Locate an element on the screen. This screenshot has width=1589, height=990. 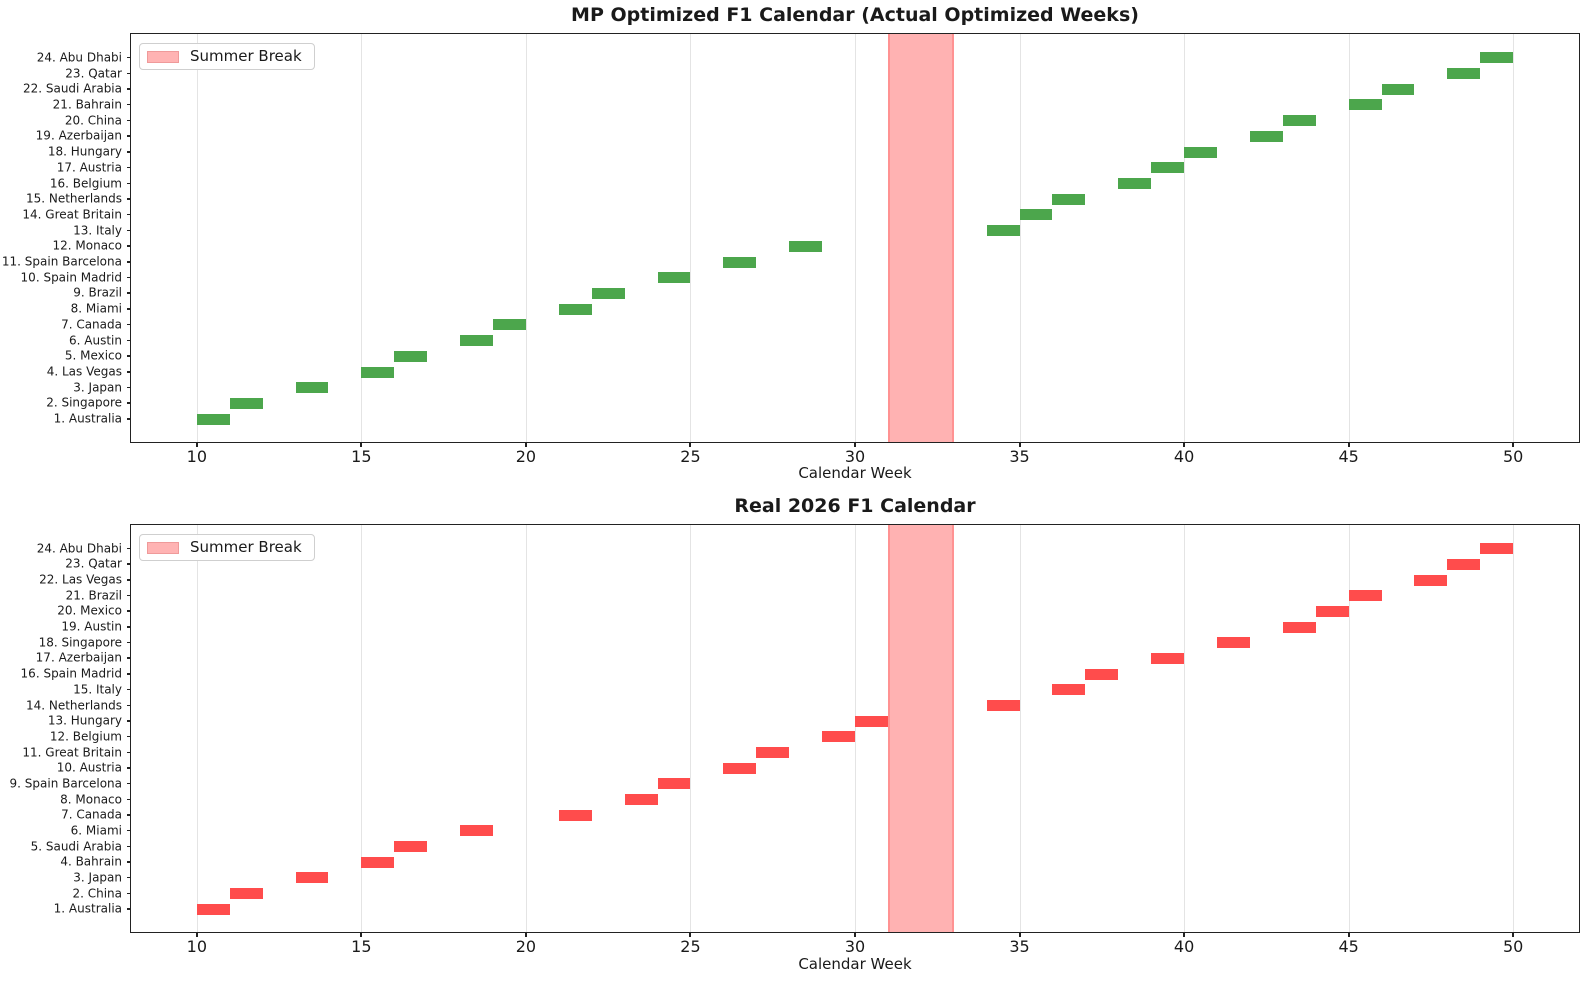
y-tick-label: 5. Saudi Arabia is located at coordinates (76, 846).